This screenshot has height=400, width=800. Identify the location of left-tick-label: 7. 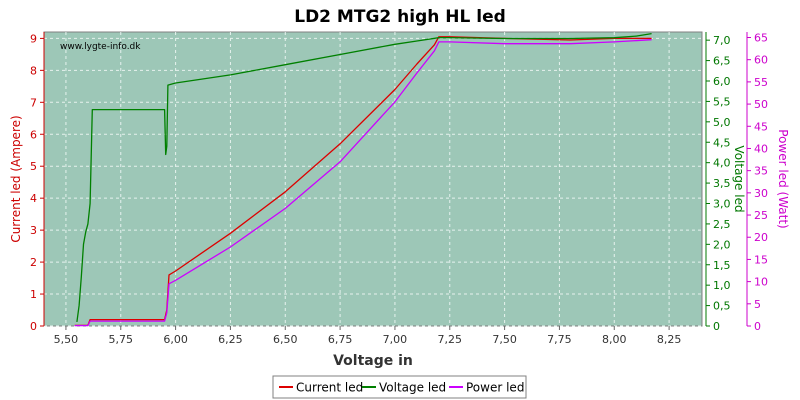
(33, 102).